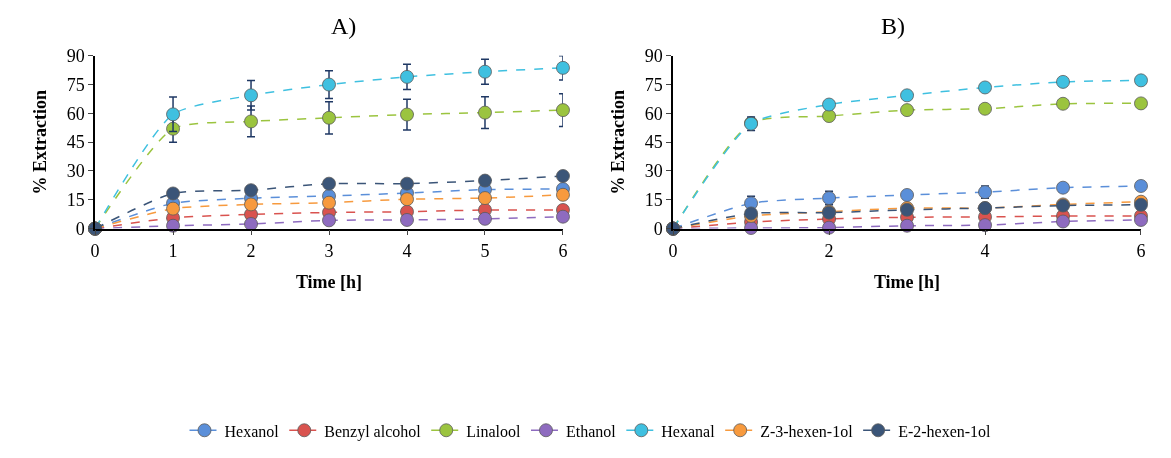 This screenshot has width=1171, height=458. Describe the element at coordinates (493, 431) in the screenshot. I see `legend-label: Linalool` at that location.